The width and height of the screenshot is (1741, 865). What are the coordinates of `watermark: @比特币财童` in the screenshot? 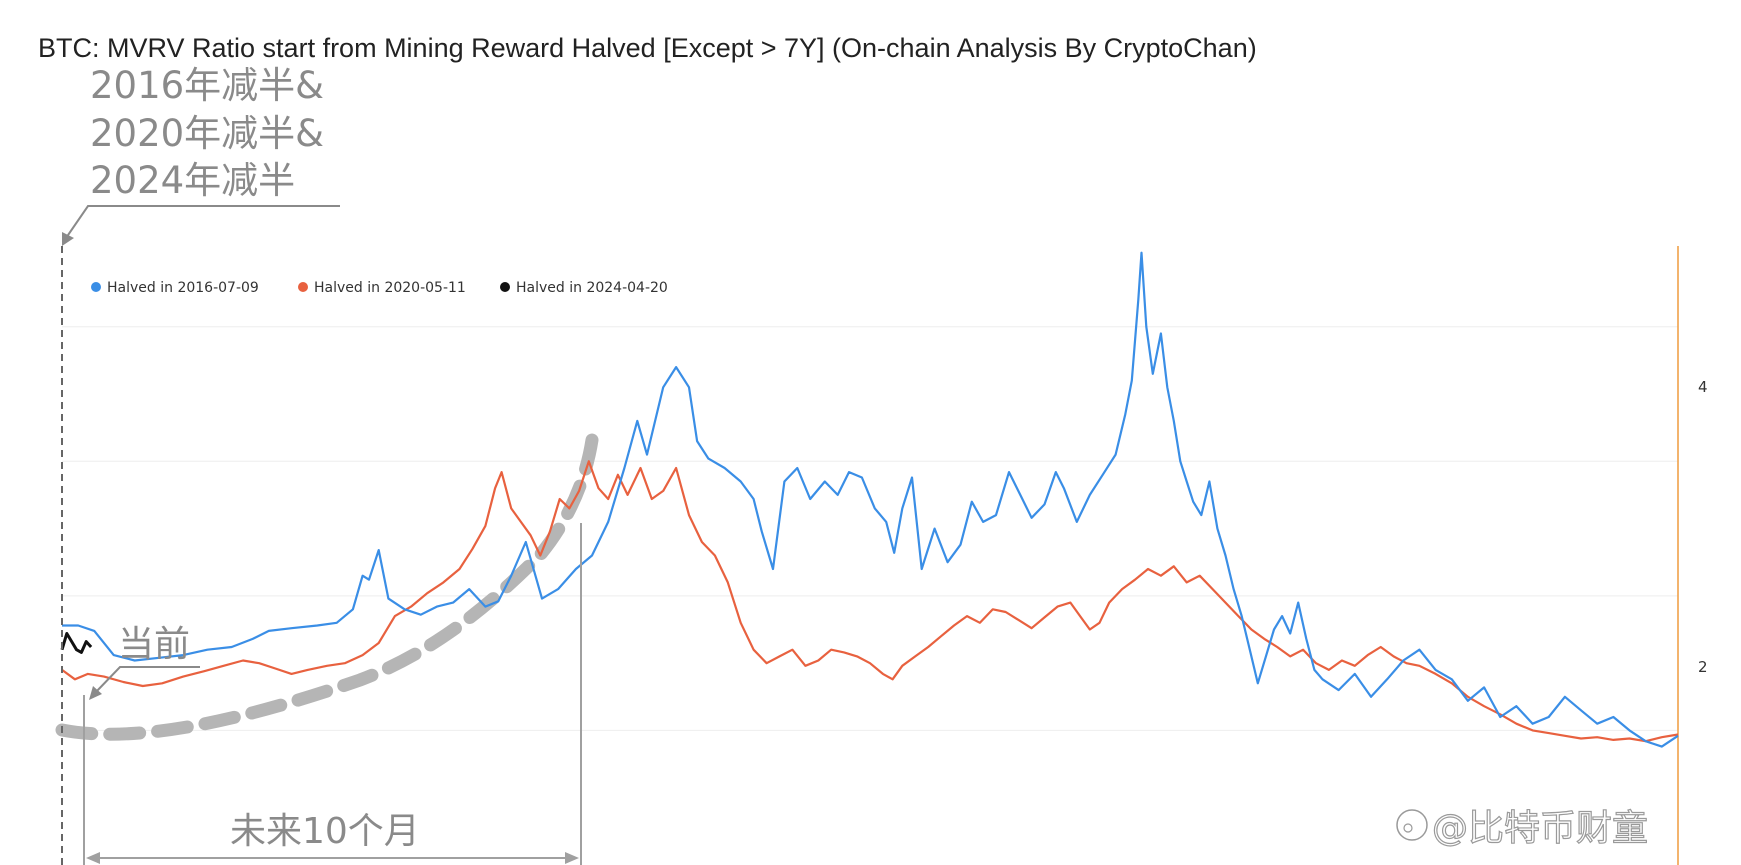 It's located at (1522, 828).